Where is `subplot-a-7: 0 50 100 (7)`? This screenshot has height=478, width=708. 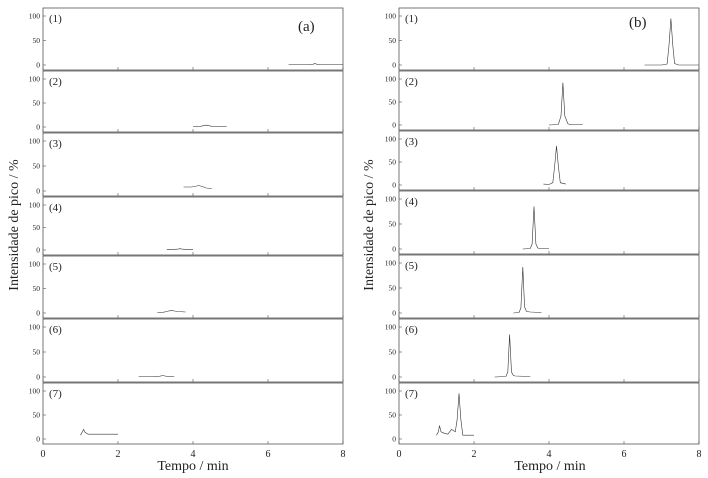
subplot-a-7: 0 50 100 (7) is located at coordinates (186, 413).